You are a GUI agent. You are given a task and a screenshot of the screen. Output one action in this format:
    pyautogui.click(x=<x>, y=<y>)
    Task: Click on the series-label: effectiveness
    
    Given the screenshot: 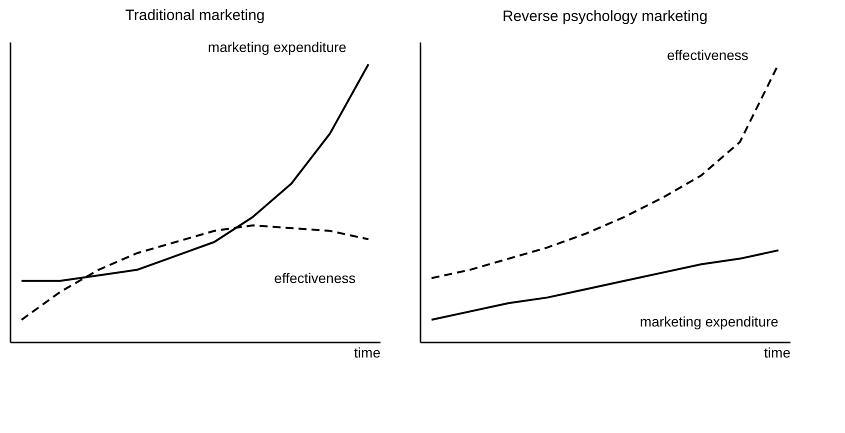 What is the action you would take?
    pyautogui.click(x=707, y=55)
    